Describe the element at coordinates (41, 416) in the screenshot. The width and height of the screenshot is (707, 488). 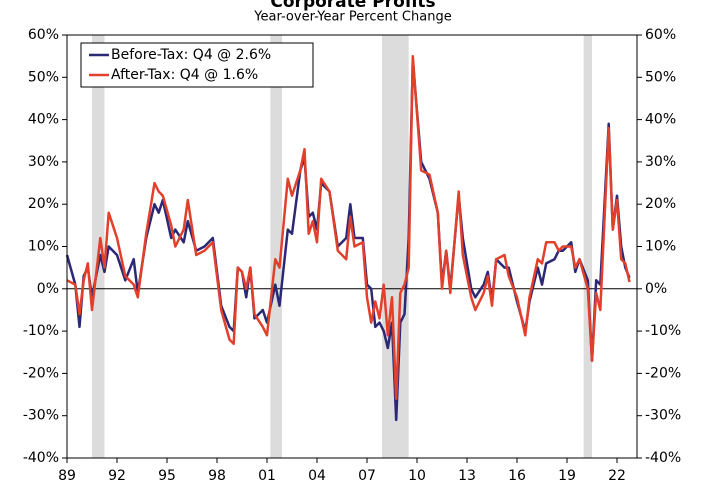
I see `y-tick-label: -30%` at that location.